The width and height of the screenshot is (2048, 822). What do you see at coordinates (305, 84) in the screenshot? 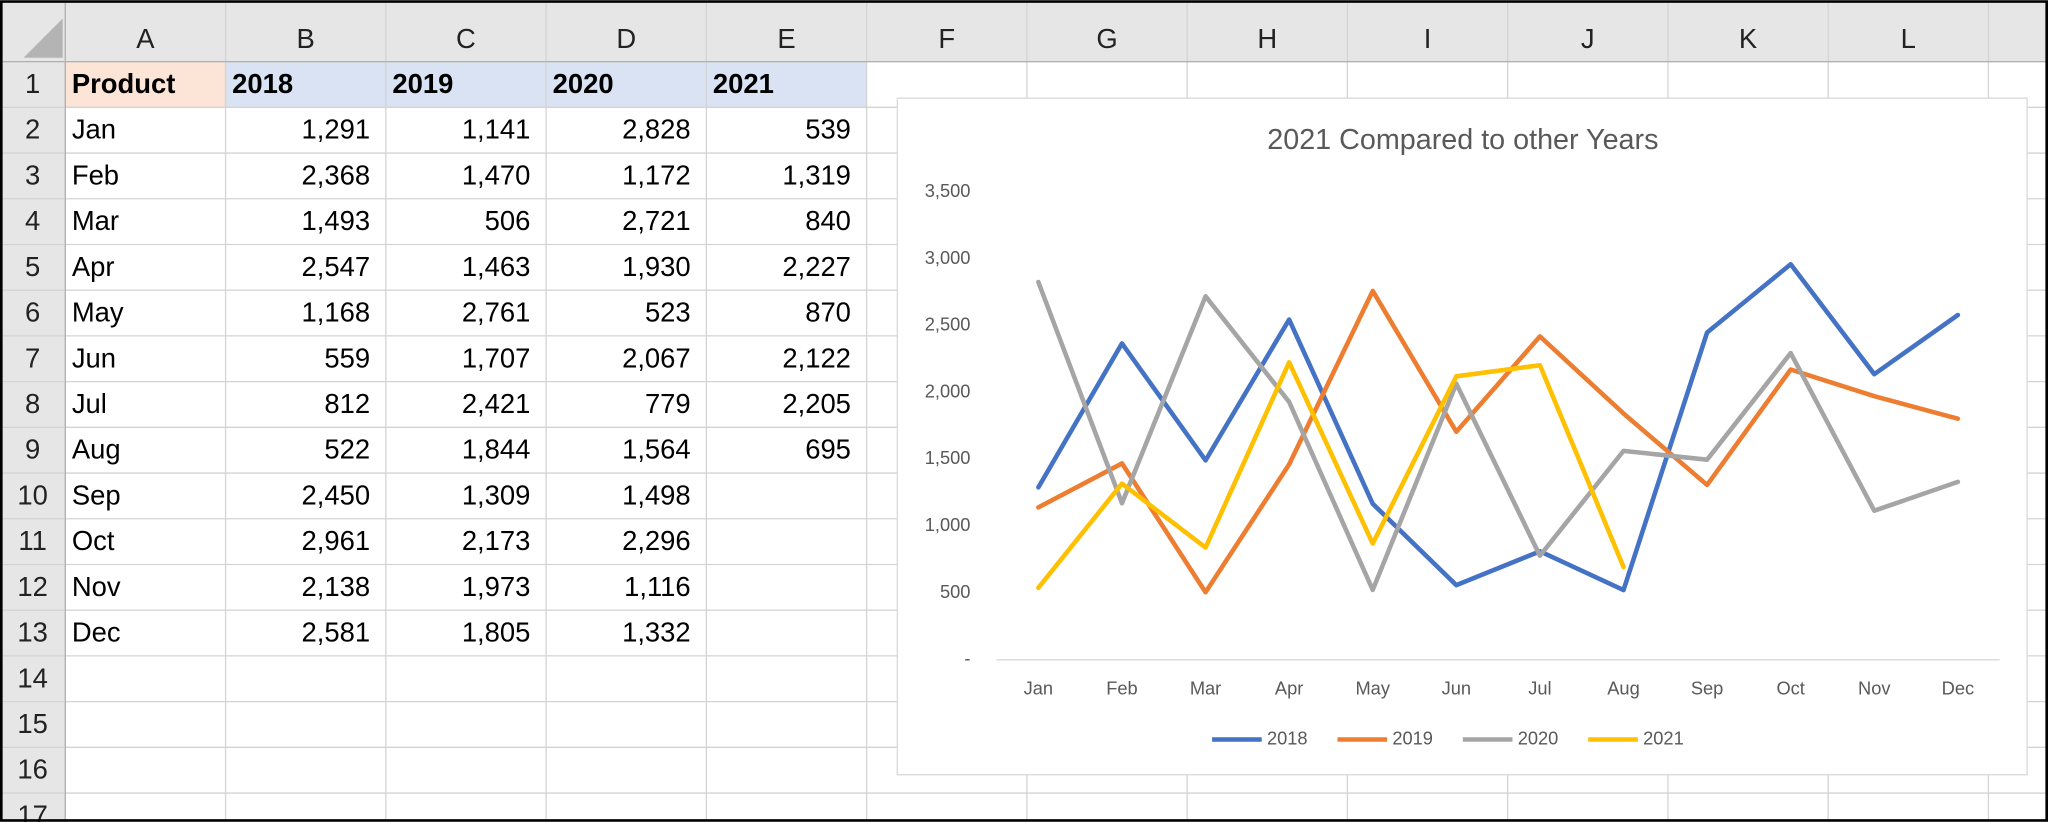
I see `header-cell-fill` at bounding box center [305, 84].